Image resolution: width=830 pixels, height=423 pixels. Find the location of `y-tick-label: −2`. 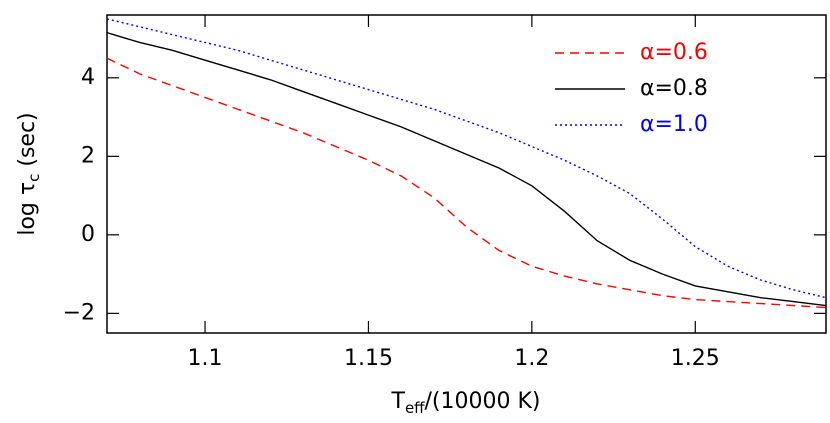

y-tick-label: −2 is located at coordinates (79, 312).